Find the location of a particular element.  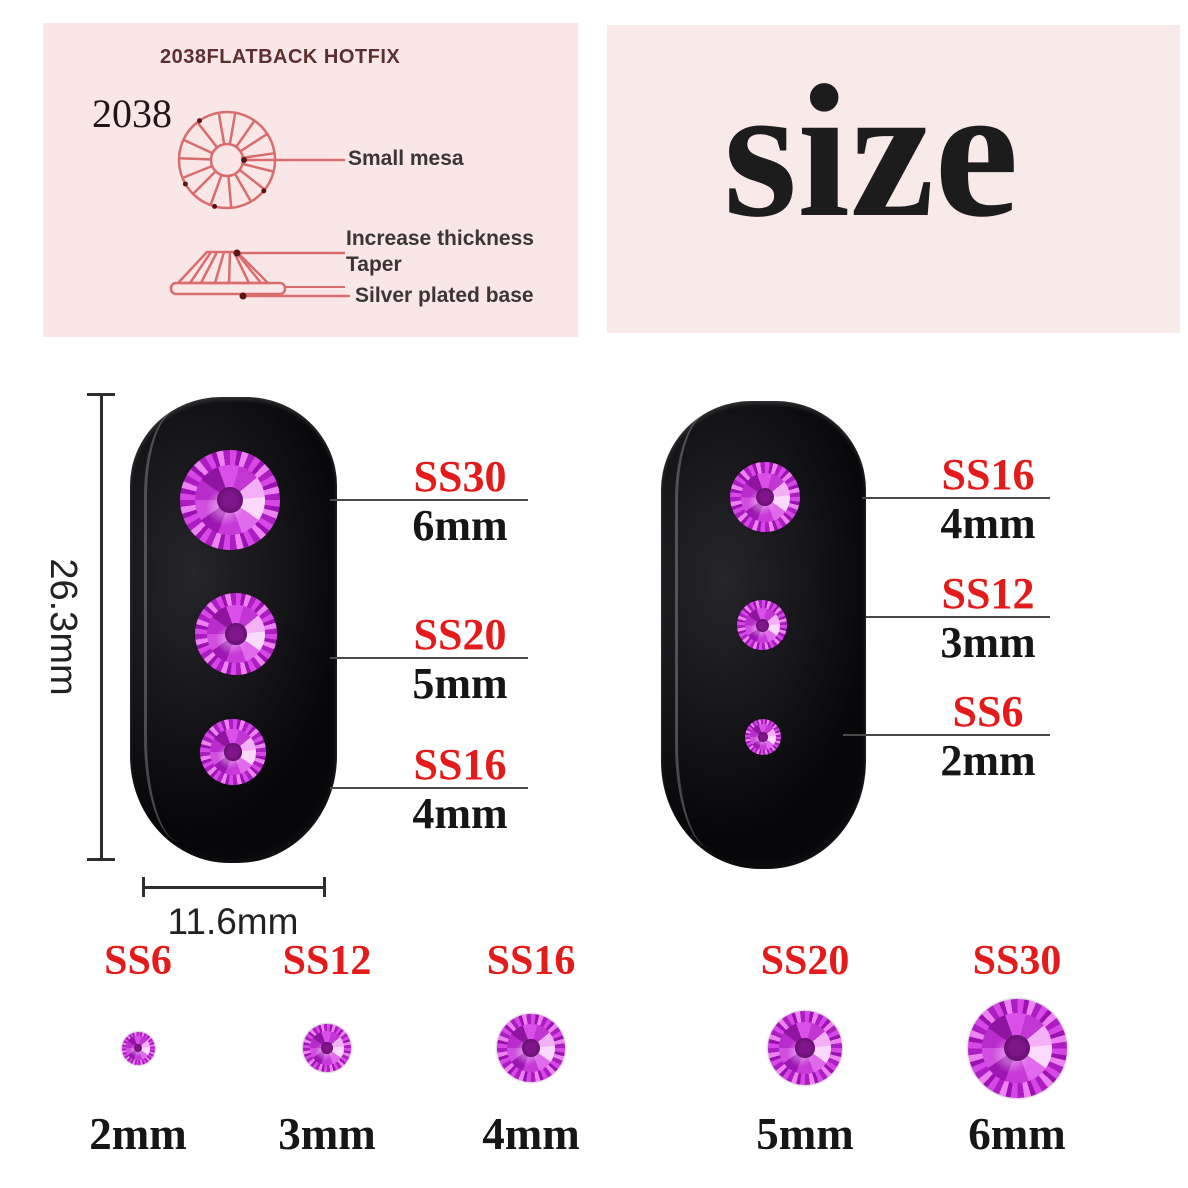

size-chart-item-ss30: SS30 6mm is located at coordinates (1017, 1057).